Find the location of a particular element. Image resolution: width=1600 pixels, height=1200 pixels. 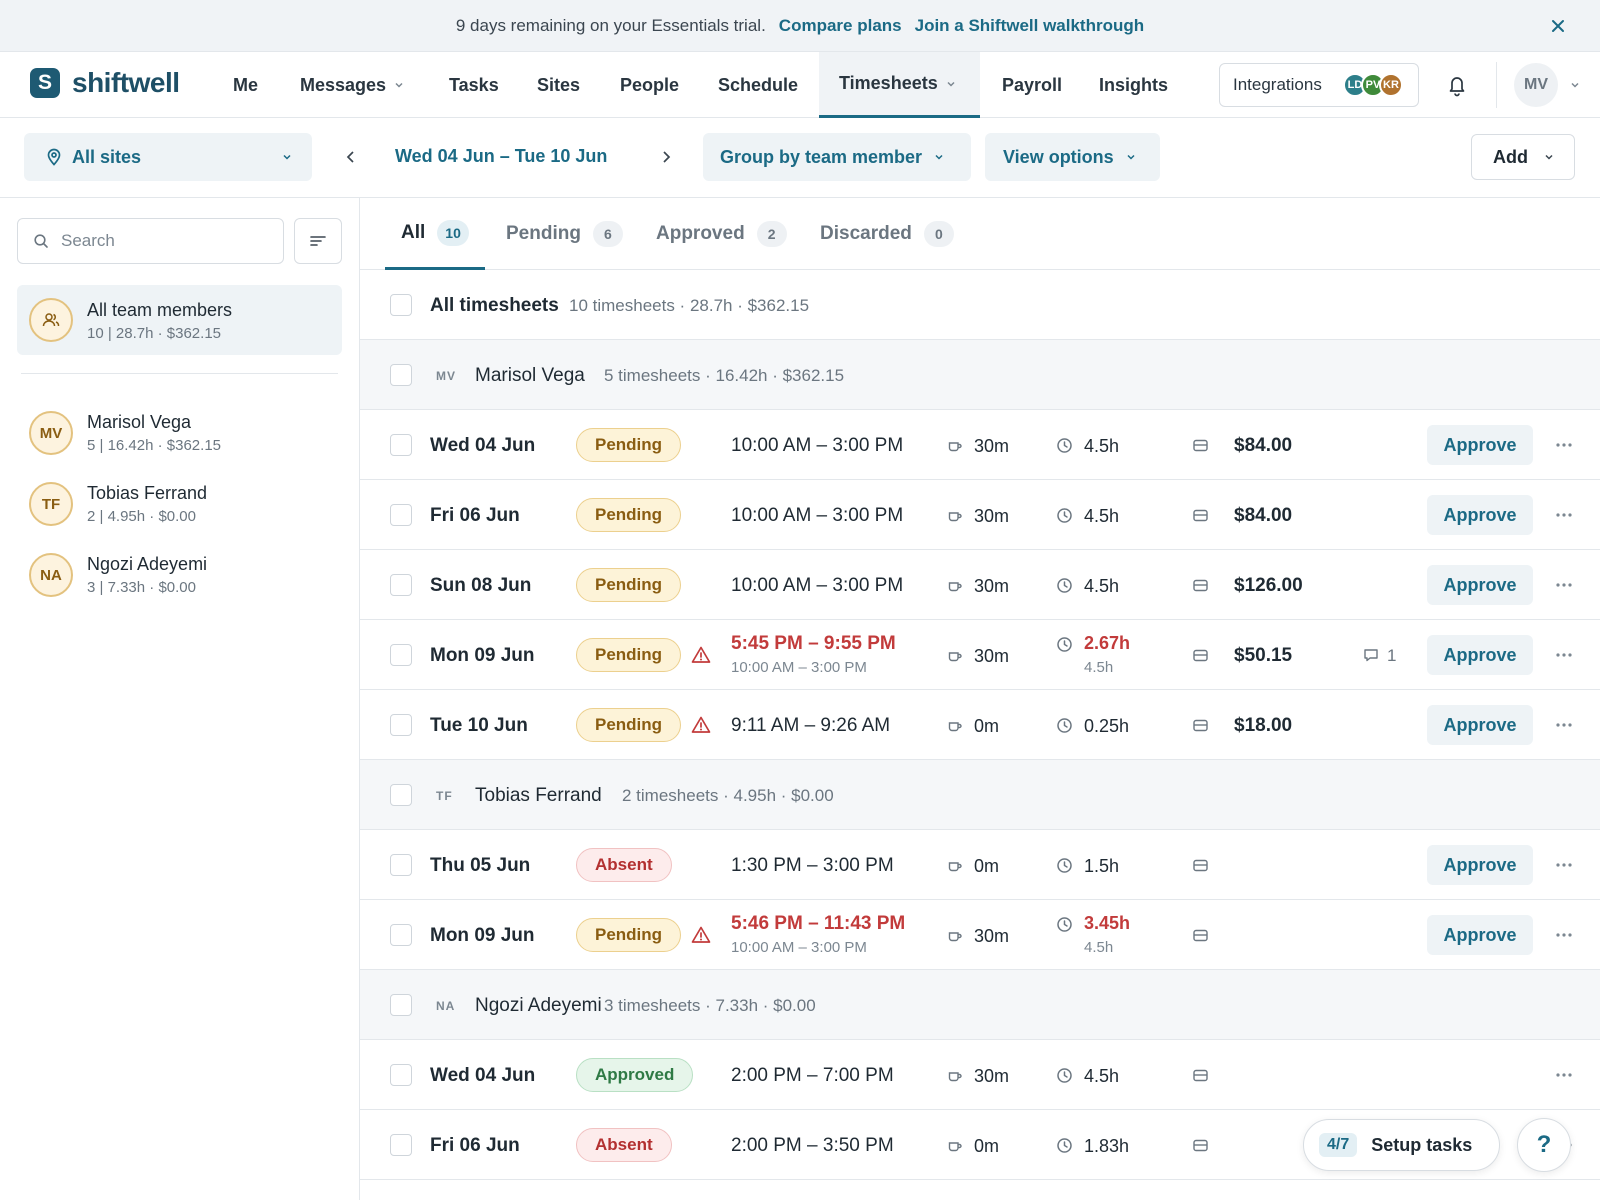

search-input is located at coordinates (161, 241).